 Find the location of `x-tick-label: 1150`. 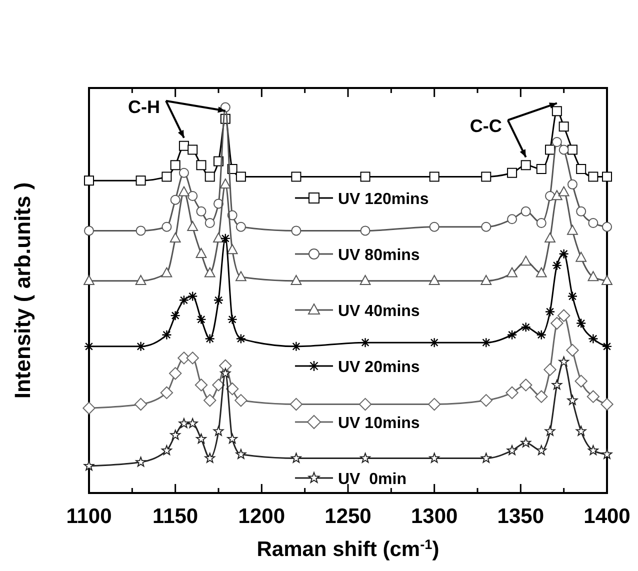

x-tick-label: 1150 is located at coordinates (175, 516).